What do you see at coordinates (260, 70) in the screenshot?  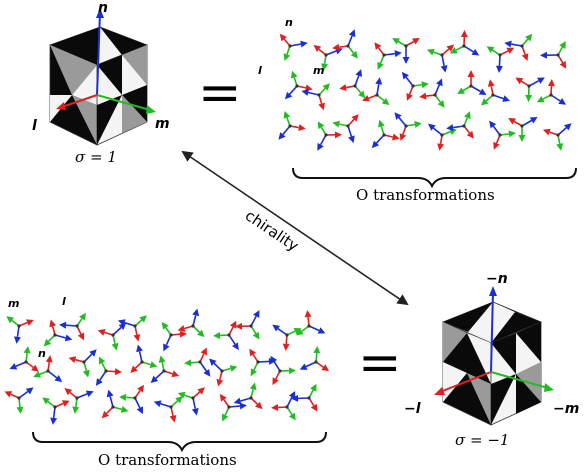 I see `group-top-l-label: l` at bounding box center [260, 70].